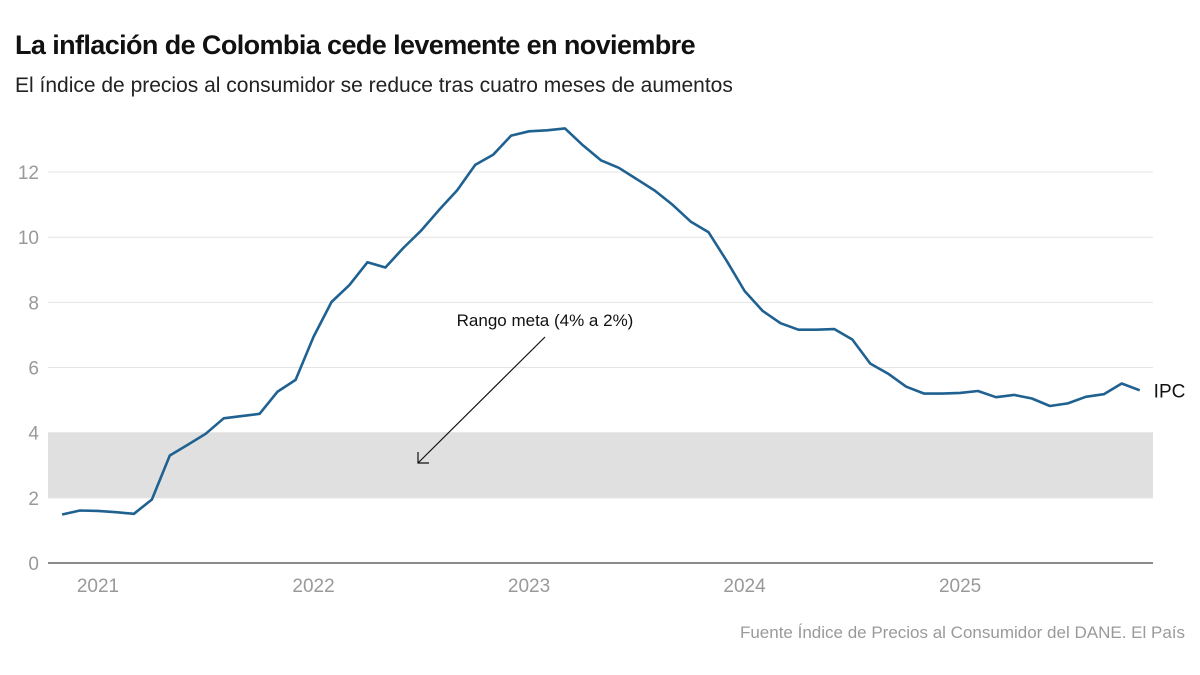 Image resolution: width=1200 pixels, height=675 pixels. What do you see at coordinates (744, 586) in the screenshot?
I see `x-tick-label: 2024` at bounding box center [744, 586].